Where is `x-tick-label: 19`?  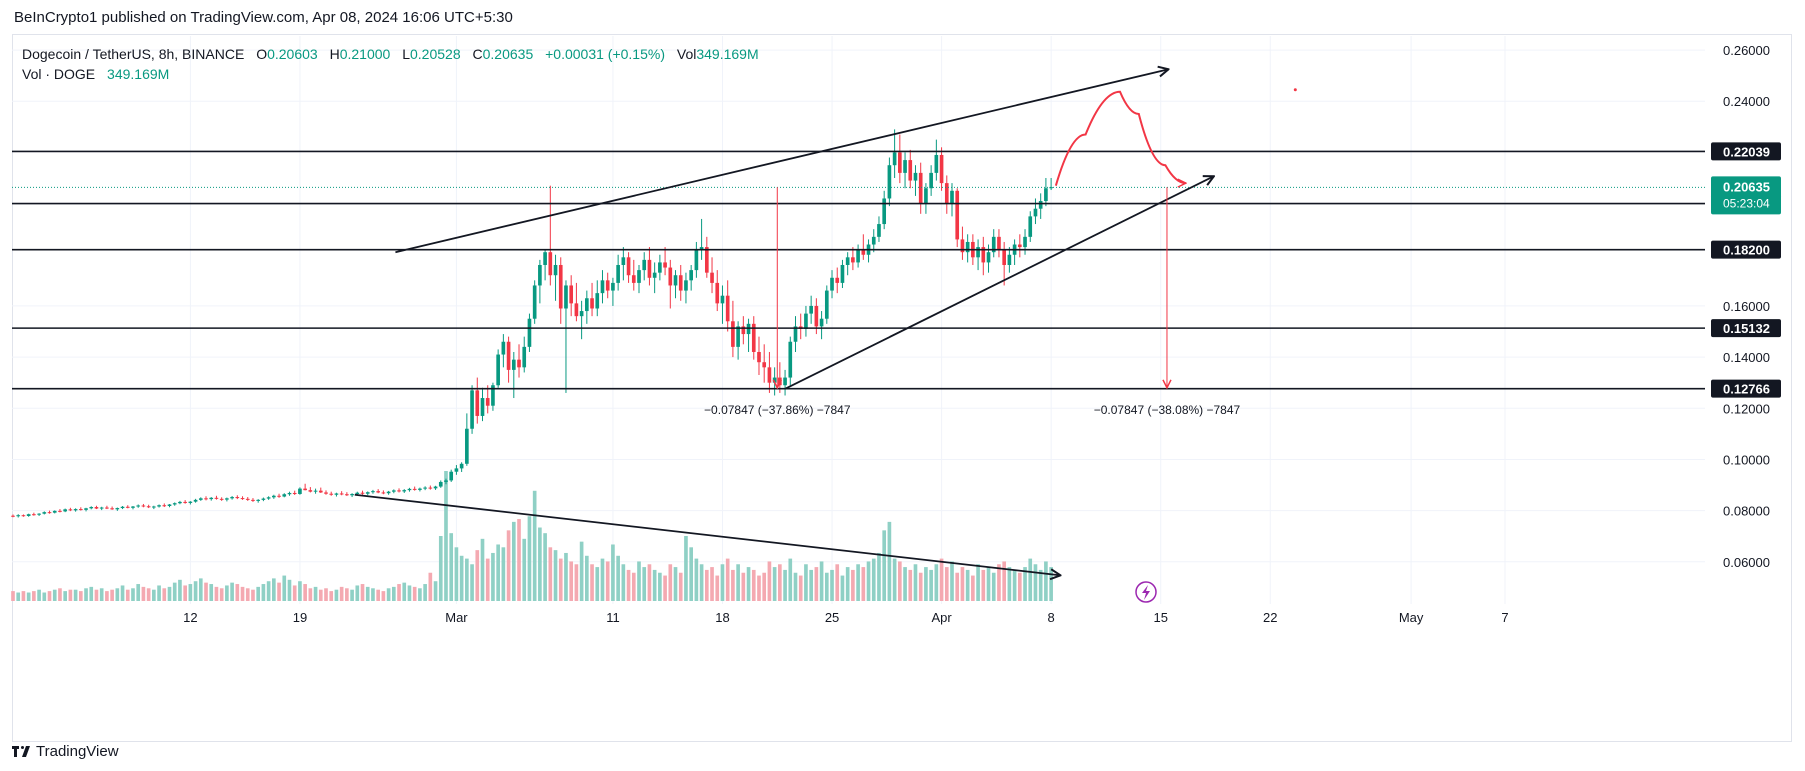
x-tick-label: 19 is located at coordinates (300, 617).